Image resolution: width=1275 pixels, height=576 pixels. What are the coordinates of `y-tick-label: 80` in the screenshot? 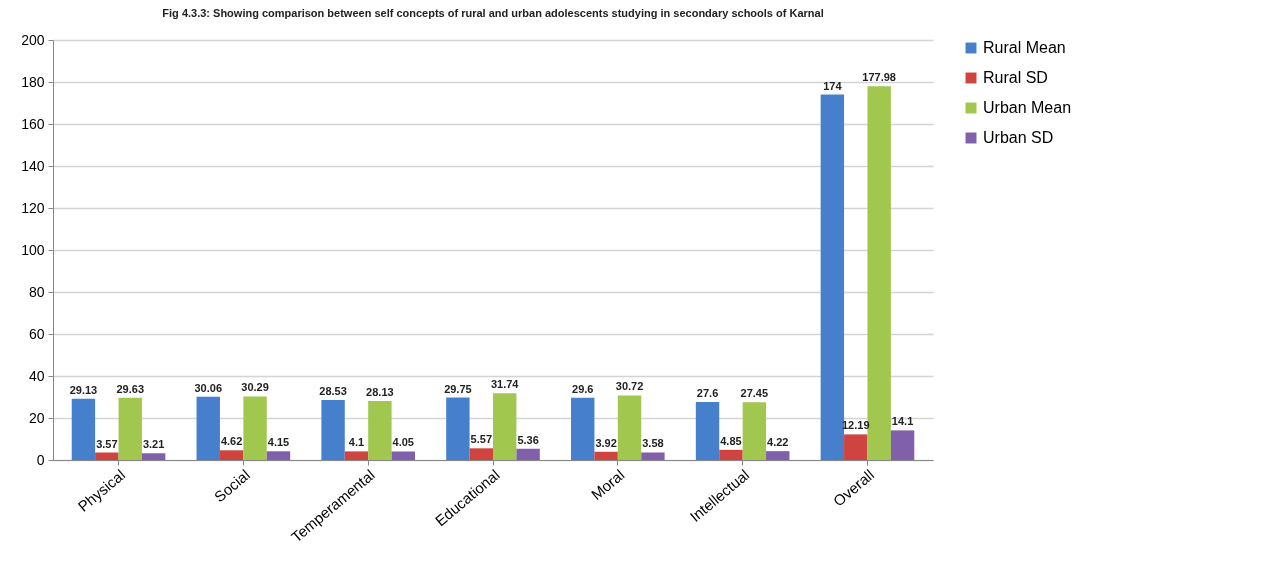 It's located at (36, 291).